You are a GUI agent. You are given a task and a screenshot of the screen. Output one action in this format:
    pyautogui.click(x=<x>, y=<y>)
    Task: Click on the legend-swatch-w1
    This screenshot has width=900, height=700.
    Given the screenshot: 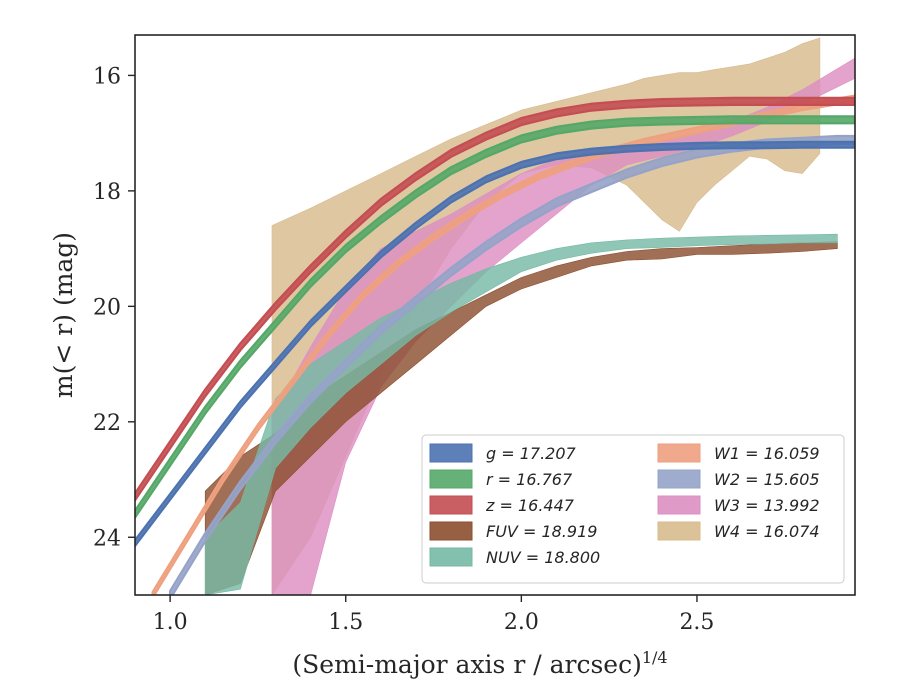 What is the action you would take?
    pyautogui.click(x=679, y=453)
    